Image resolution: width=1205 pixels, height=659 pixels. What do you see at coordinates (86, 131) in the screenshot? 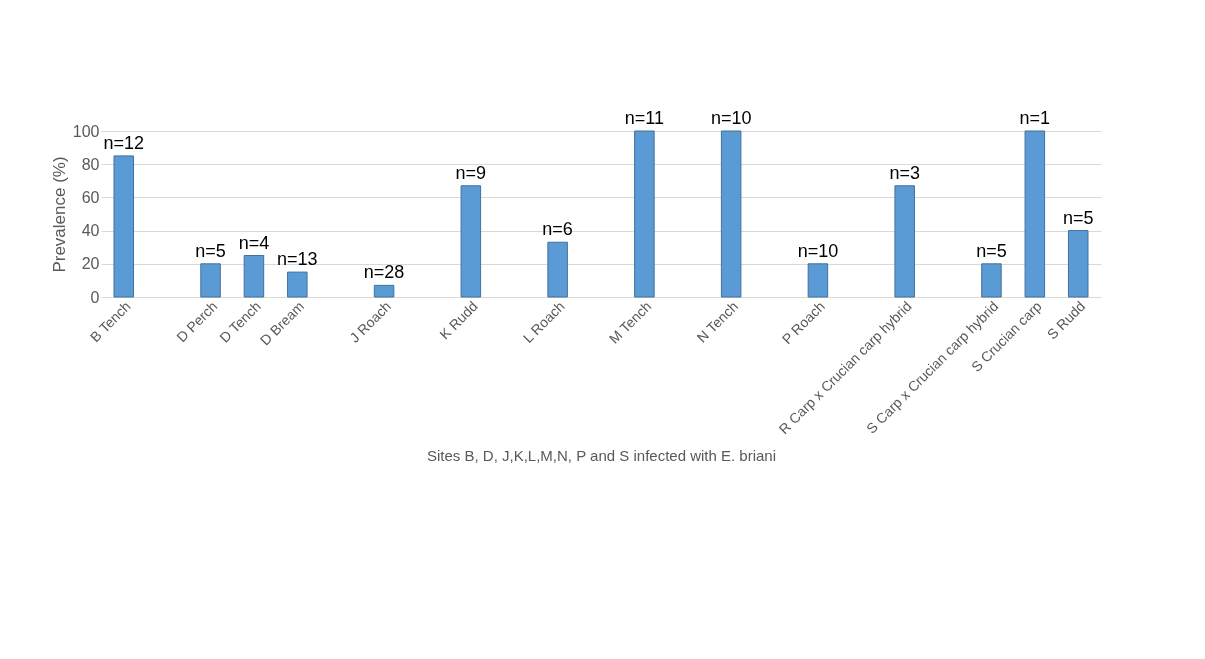
I see `y-tick-label: 100` at bounding box center [86, 131].